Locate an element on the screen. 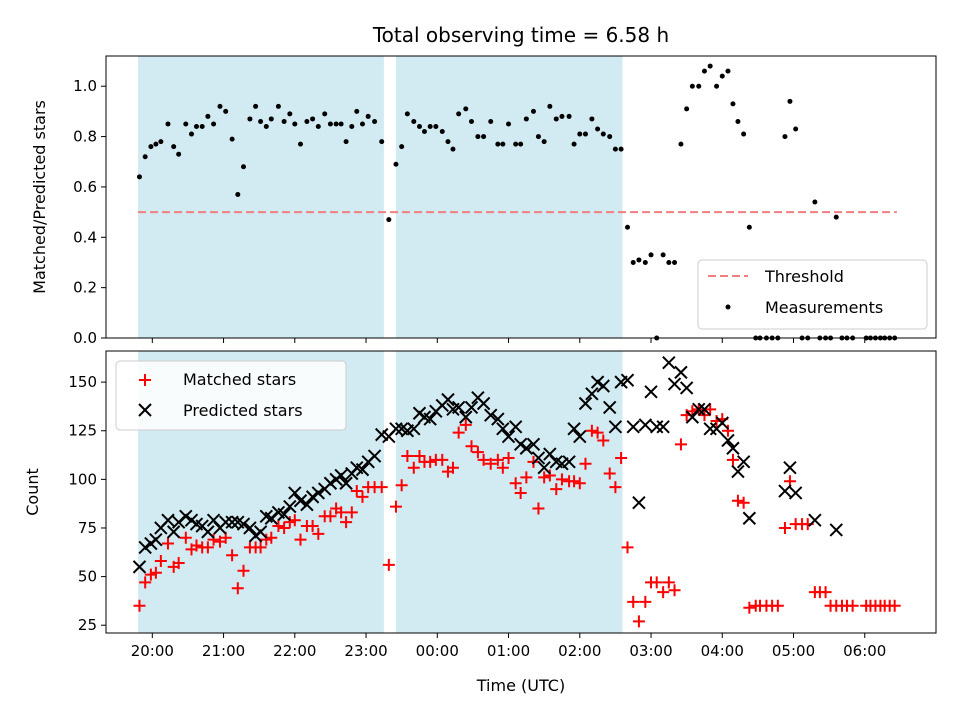  y-tick-label: 125 is located at coordinates (82, 431).